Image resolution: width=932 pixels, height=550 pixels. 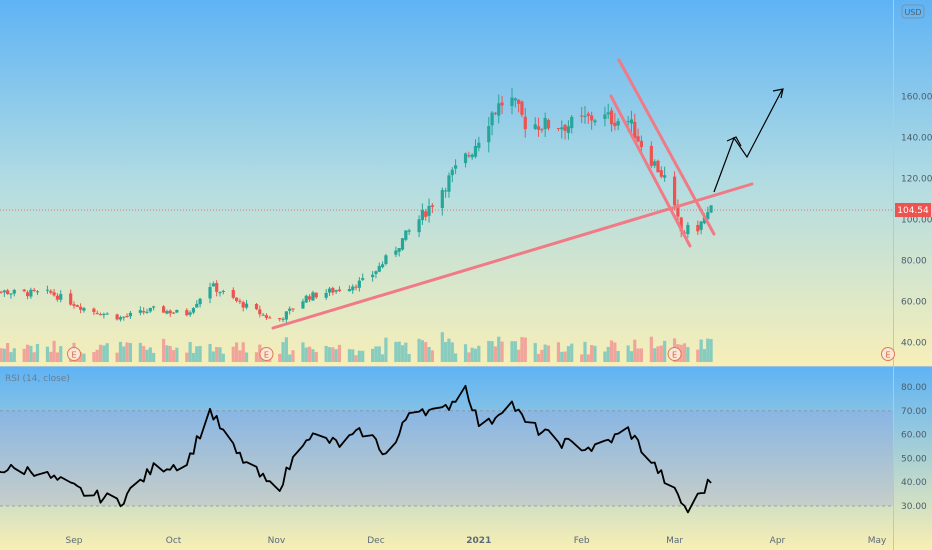 What do you see at coordinates (778, 93) in the screenshot?
I see `arrowhead-end` at bounding box center [778, 93].